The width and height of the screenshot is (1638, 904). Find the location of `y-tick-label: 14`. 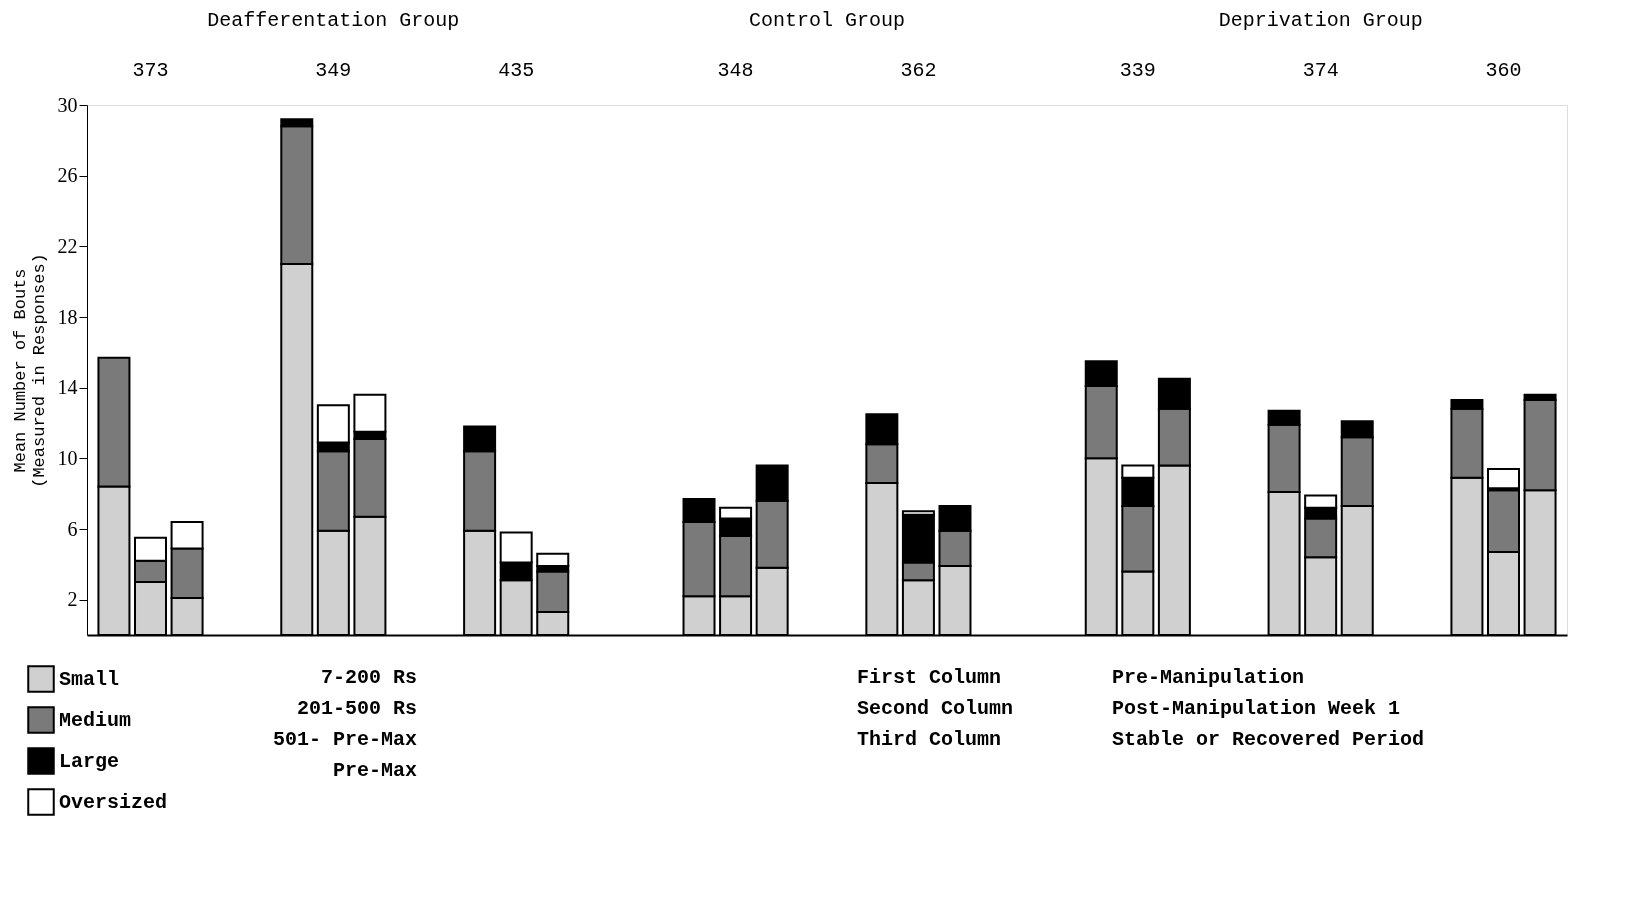

y-tick-label: 14 is located at coordinates (67, 387).